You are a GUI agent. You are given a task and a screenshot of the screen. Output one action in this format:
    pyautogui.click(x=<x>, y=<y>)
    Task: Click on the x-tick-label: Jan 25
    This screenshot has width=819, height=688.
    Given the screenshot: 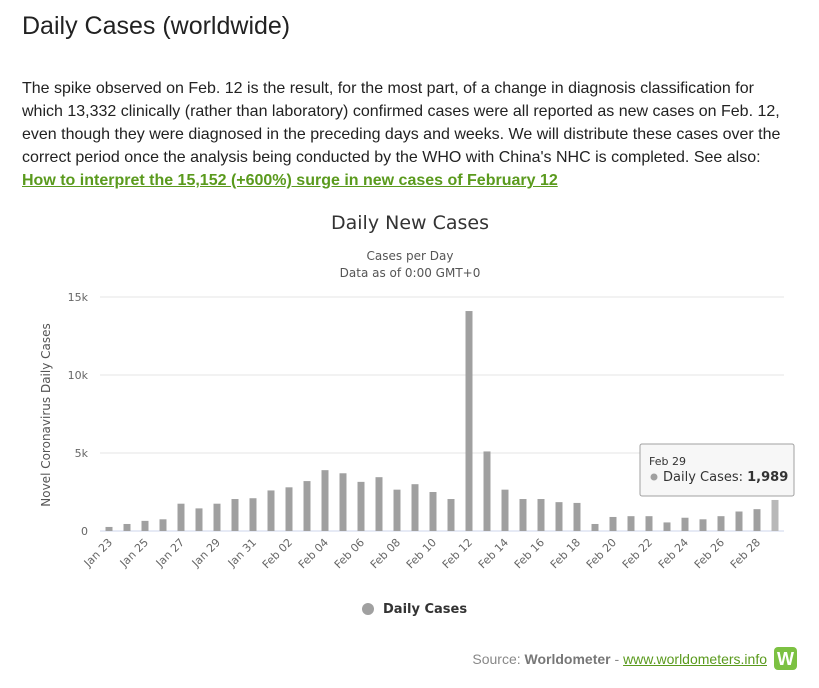 What is the action you would take?
    pyautogui.click(x=134, y=553)
    